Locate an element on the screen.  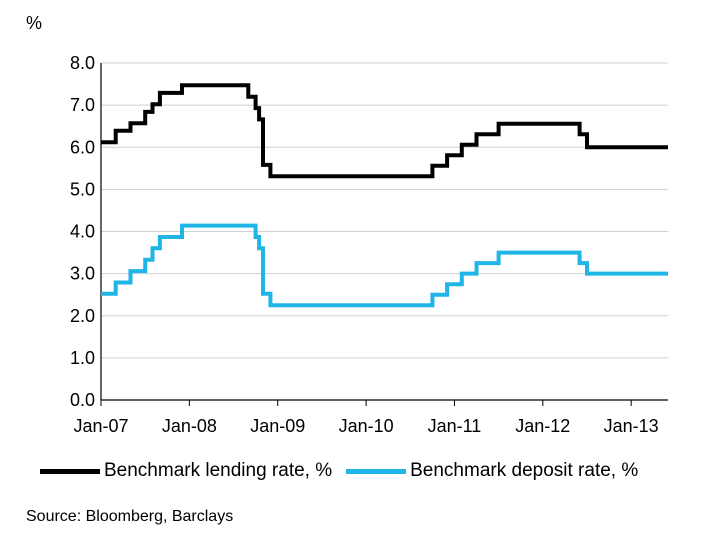
y-tick-label: 4.0 is located at coordinates (82, 232).